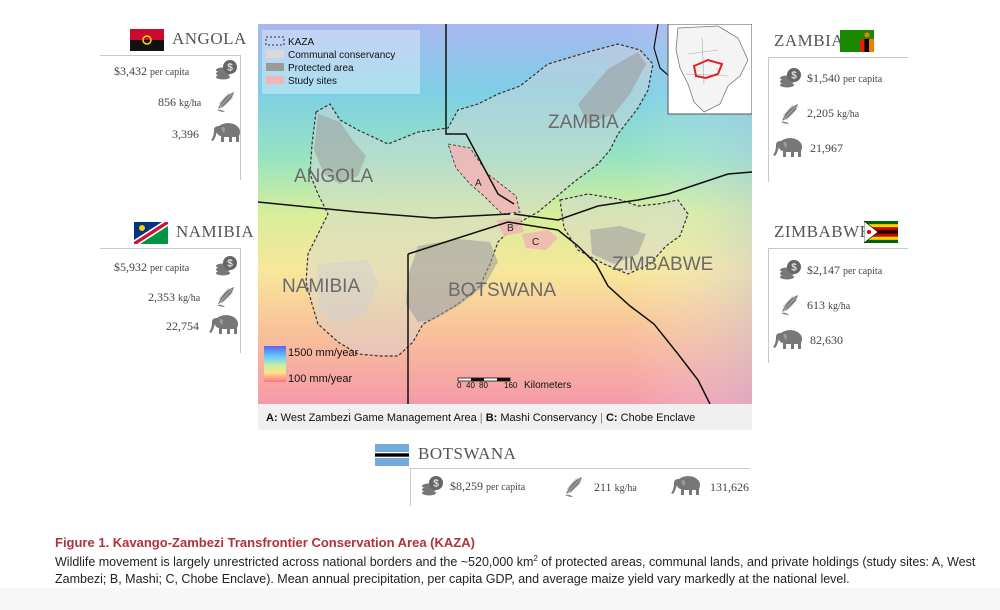 The image size is (1000, 610). Describe the element at coordinates (174, 297) in the screenshot. I see `namibia-maize: 2,353 kg/ha` at that location.